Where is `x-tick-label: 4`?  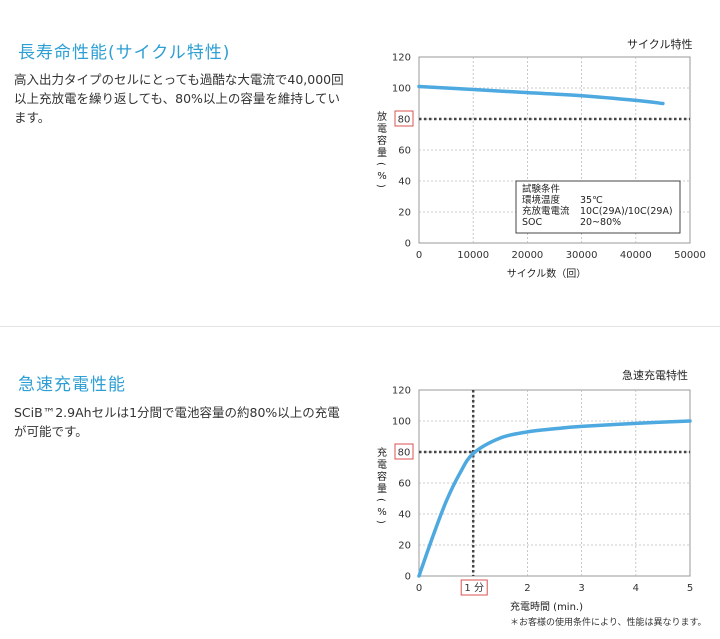
x-tick-label: 4 is located at coordinates (636, 588).